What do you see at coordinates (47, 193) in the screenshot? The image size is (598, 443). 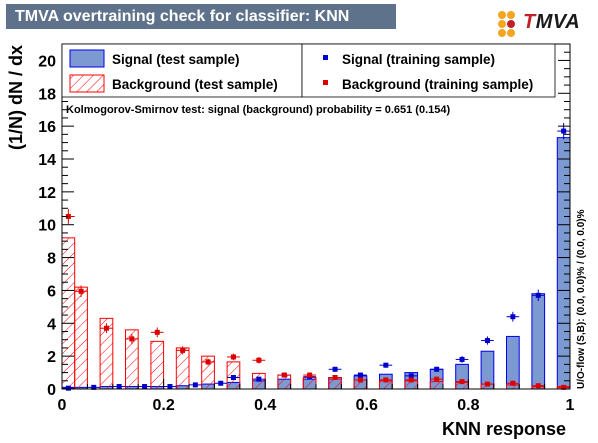 I see `y-tick-label: 12` at bounding box center [47, 193].